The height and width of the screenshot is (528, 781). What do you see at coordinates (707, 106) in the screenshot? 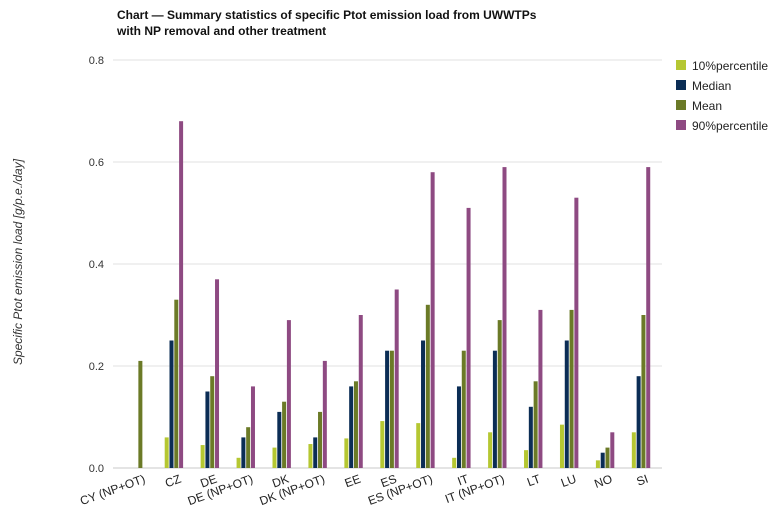
I see `legend-label: Mean` at bounding box center [707, 106].